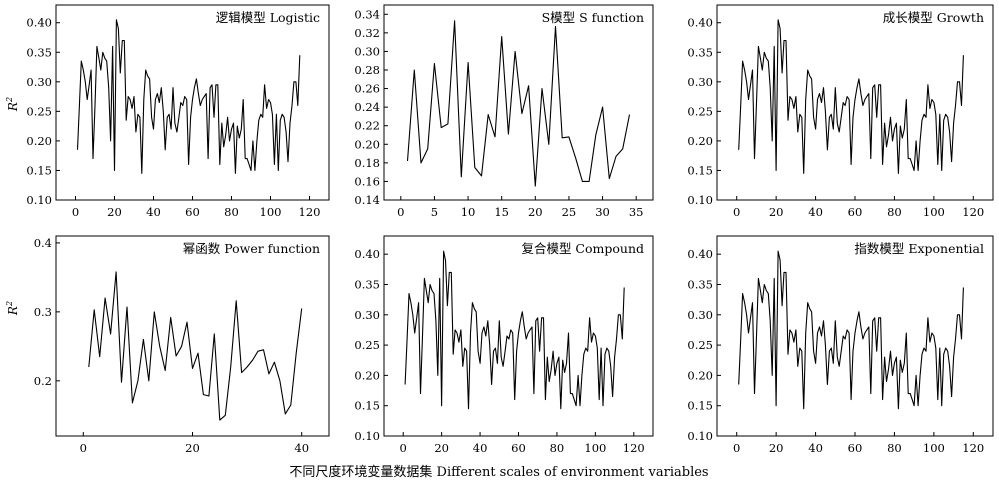 This screenshot has width=999, height=484. I want to click on panel-title: 指数模型 Exponential, so click(919, 248).